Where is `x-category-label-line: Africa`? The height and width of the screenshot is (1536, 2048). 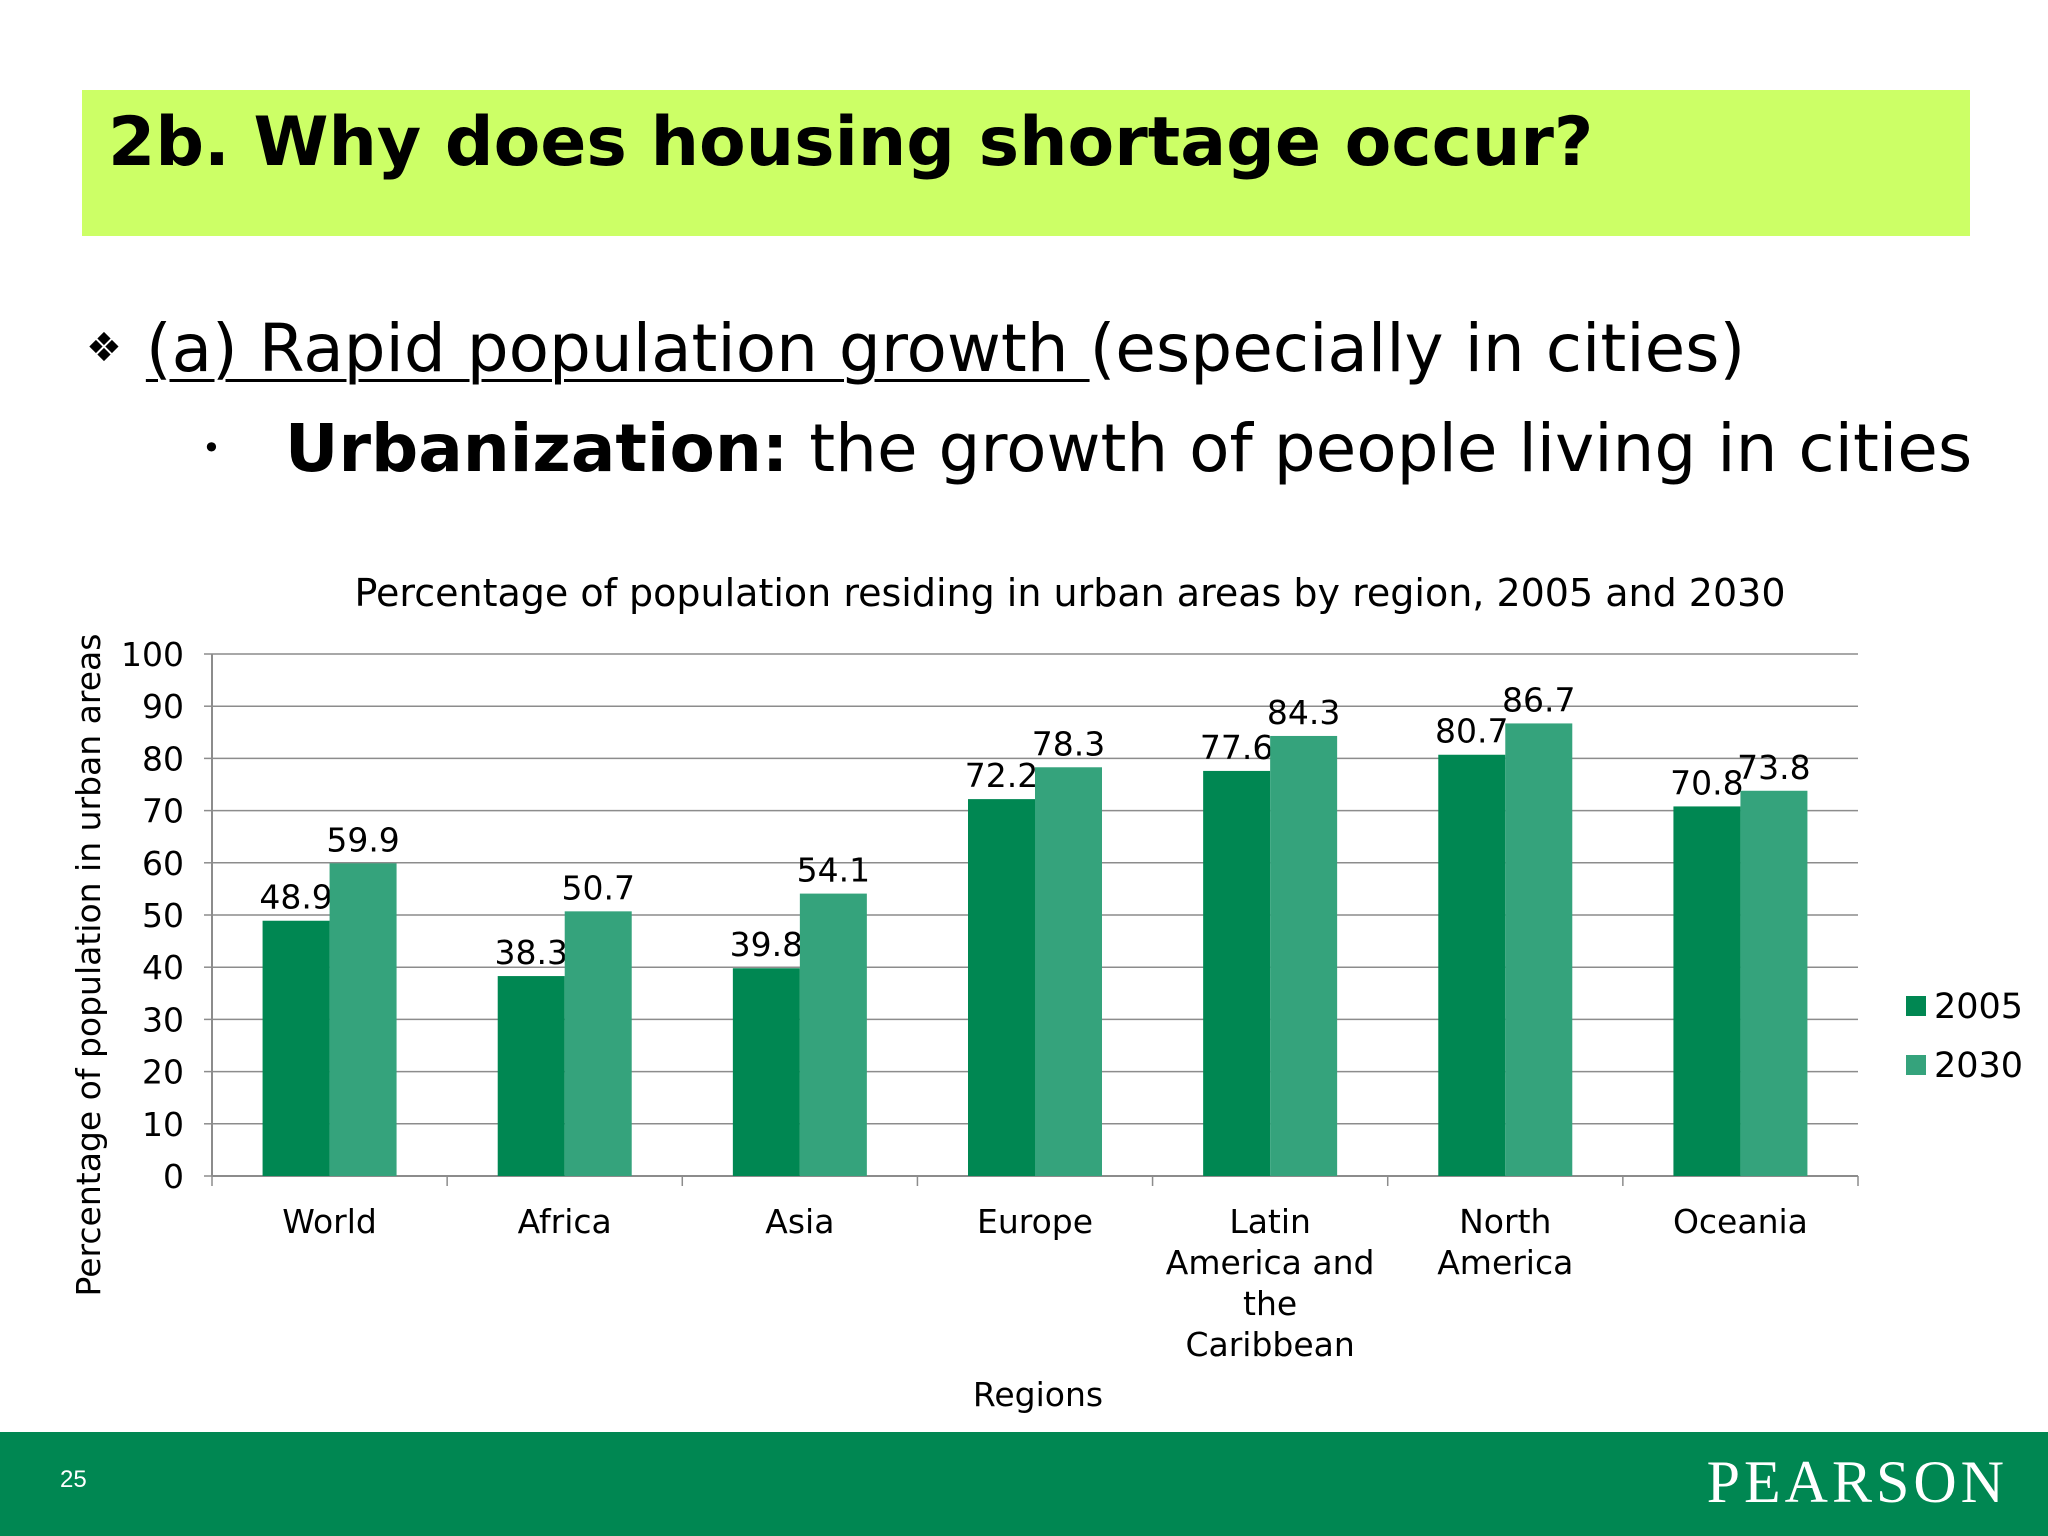
x-category-label-line: Africa is located at coordinates (565, 1221).